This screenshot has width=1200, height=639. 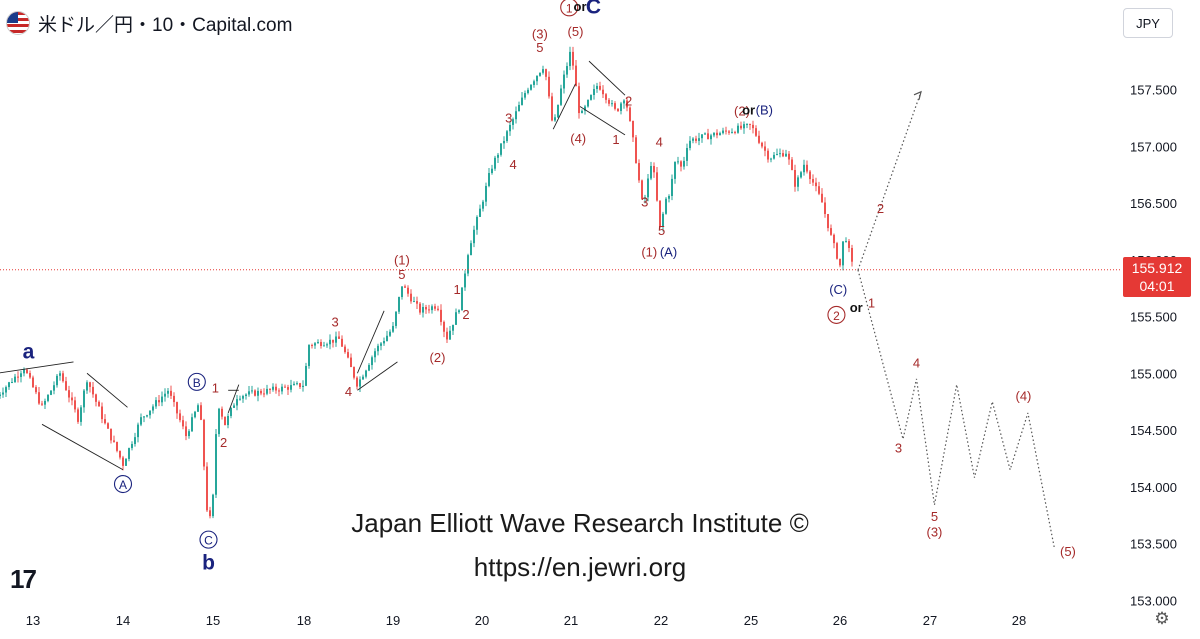 What do you see at coordinates (1162, 618) in the screenshot?
I see `settings-gear-icon: ⚙` at bounding box center [1162, 618].